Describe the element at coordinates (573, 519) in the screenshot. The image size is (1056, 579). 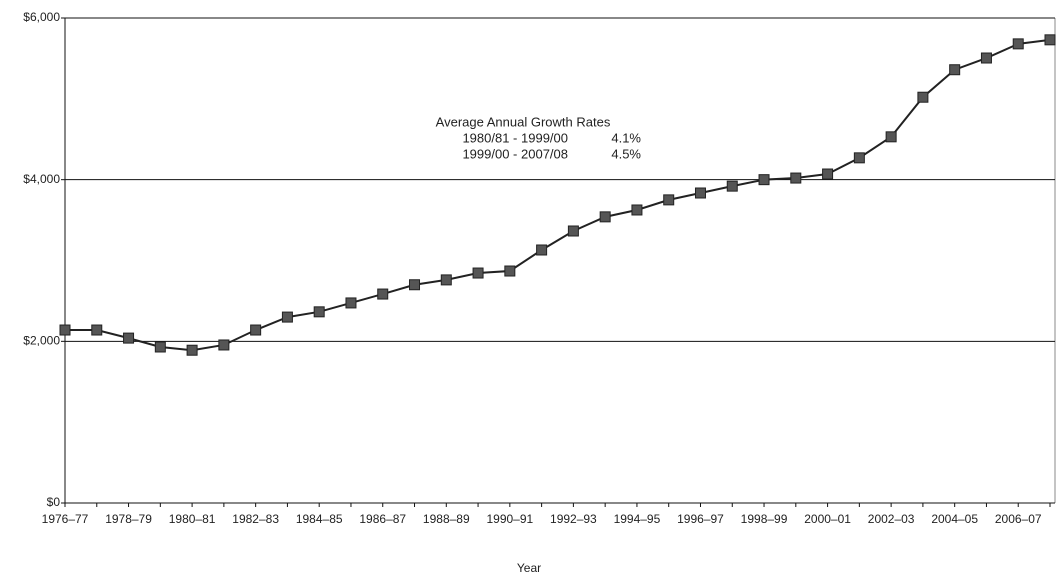
I see `x-tick-label: 1992–93` at that location.